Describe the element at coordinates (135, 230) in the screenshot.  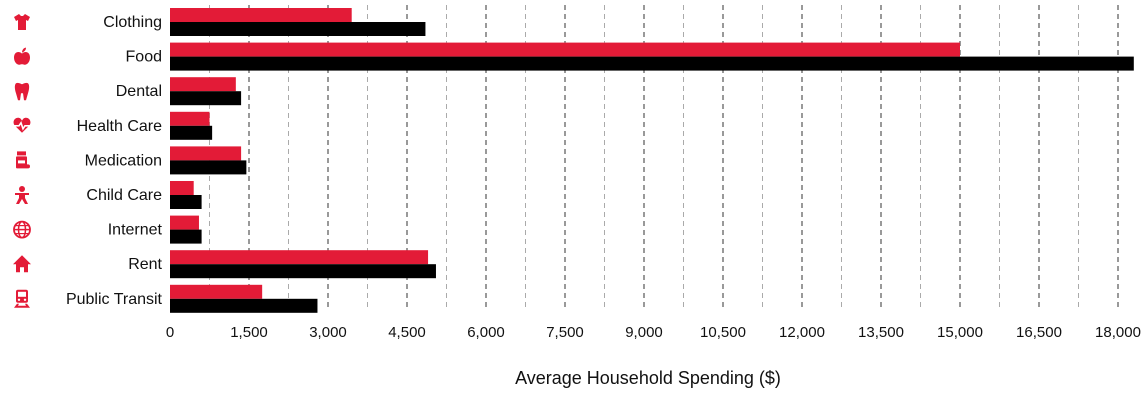
I see `category-label: Internet` at that location.